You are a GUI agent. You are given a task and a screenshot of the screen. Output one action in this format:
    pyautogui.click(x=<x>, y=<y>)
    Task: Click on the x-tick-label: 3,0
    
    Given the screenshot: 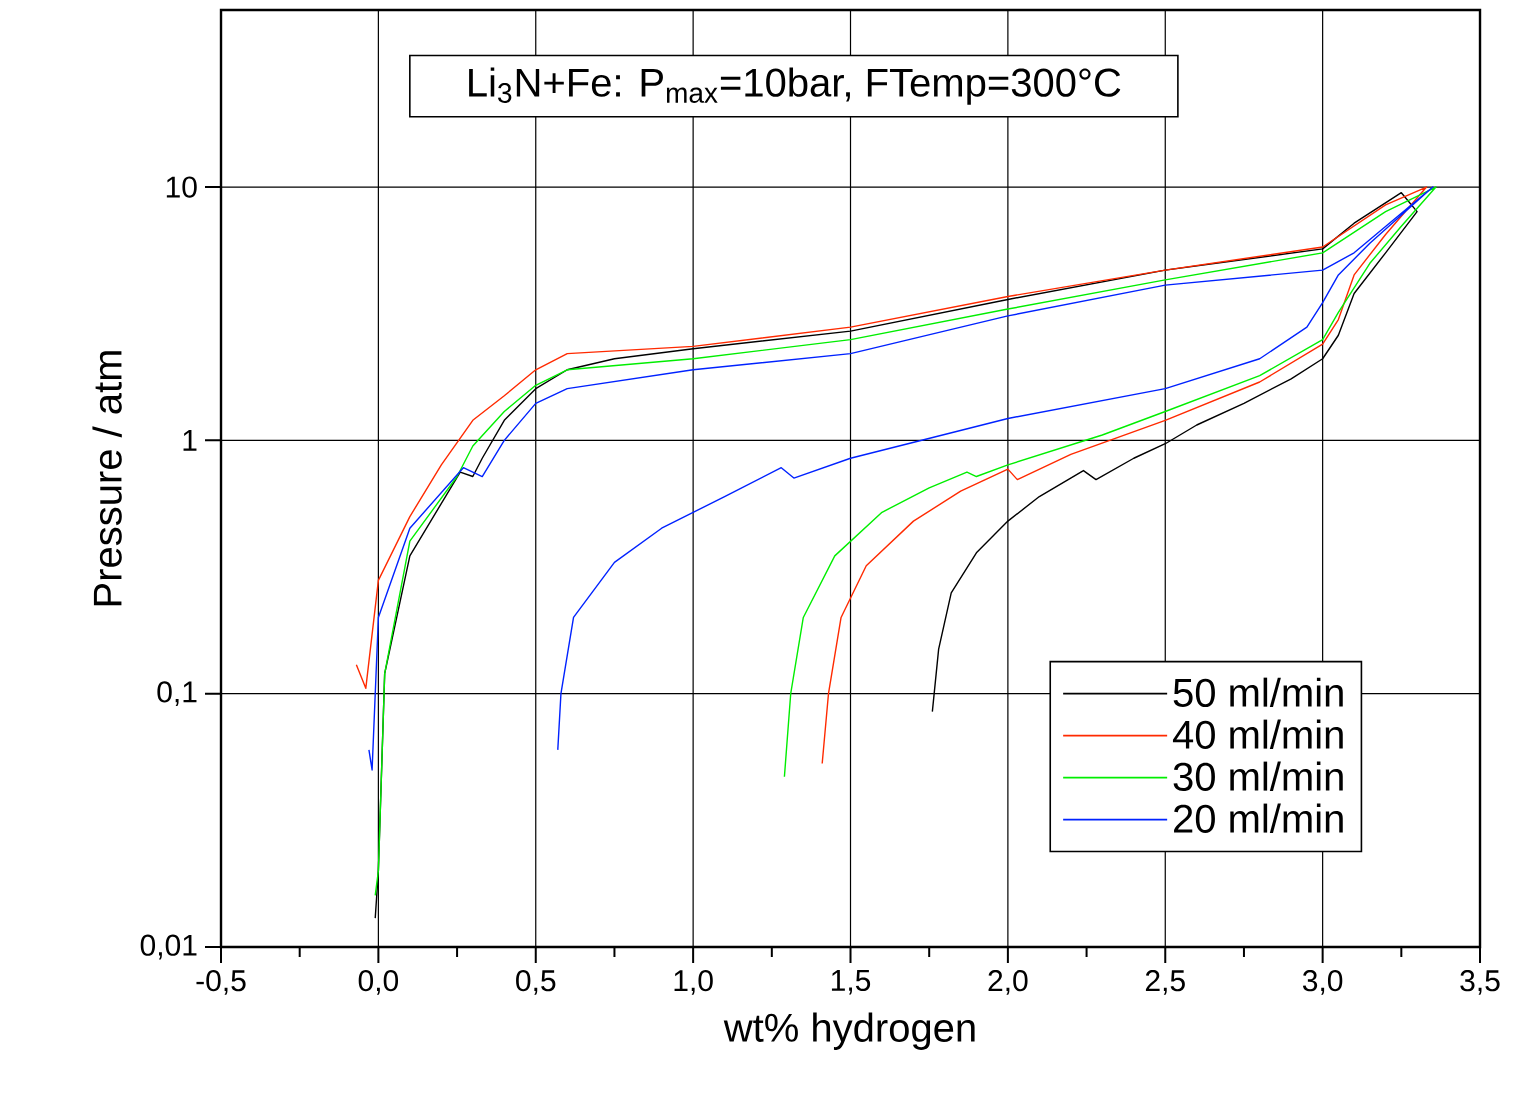 What is the action you would take?
    pyautogui.click(x=1322, y=982)
    